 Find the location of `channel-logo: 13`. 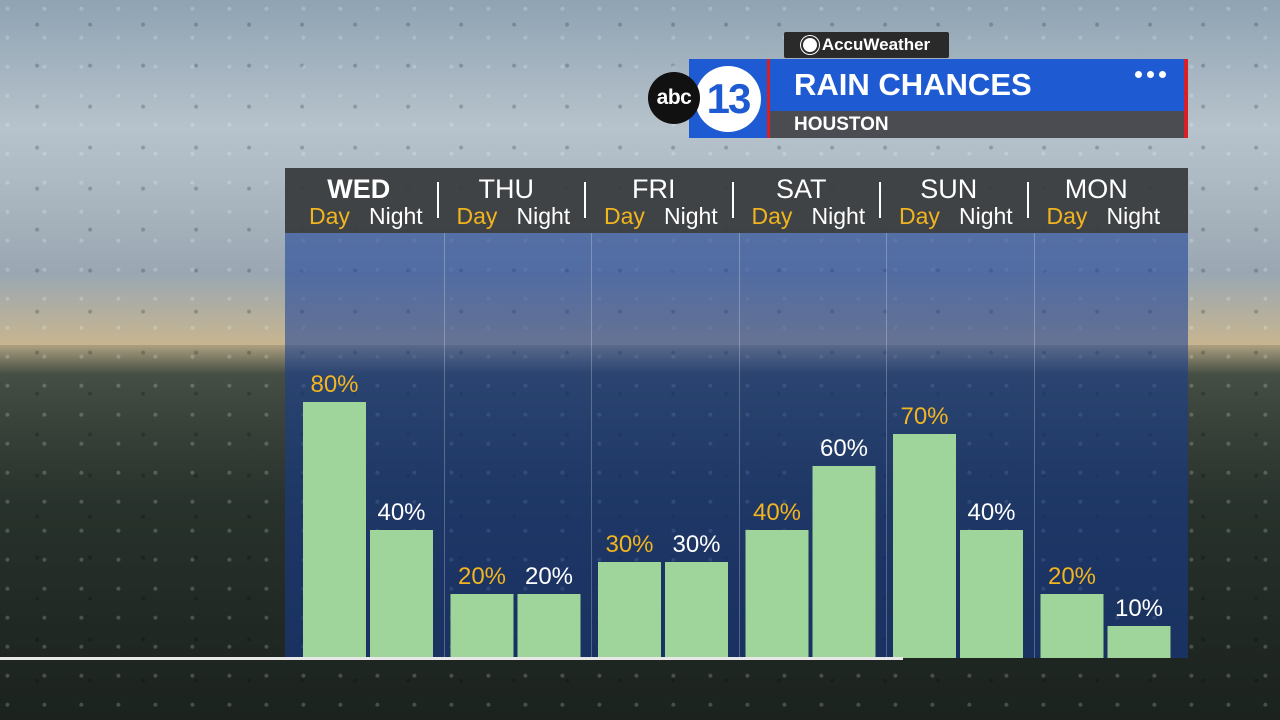

channel-logo: 13 is located at coordinates (729, 98).